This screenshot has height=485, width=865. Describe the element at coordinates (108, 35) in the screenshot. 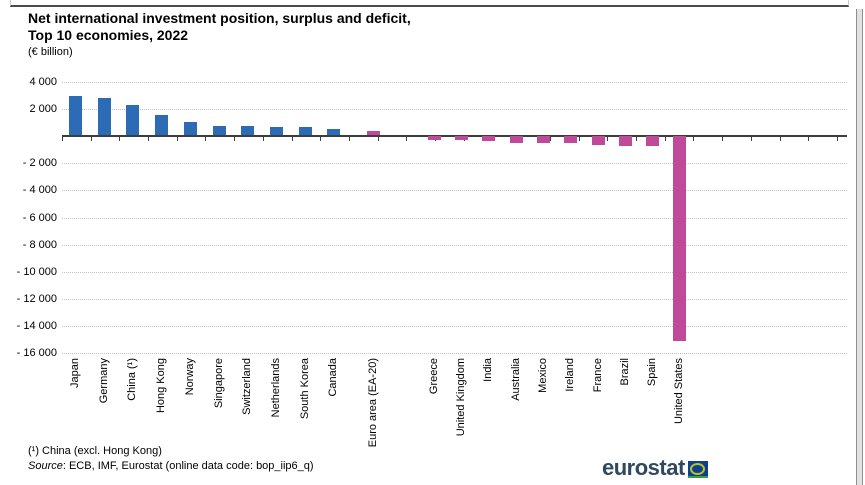

I see `chart-title-line2: Top 10 economies, 2022` at that location.